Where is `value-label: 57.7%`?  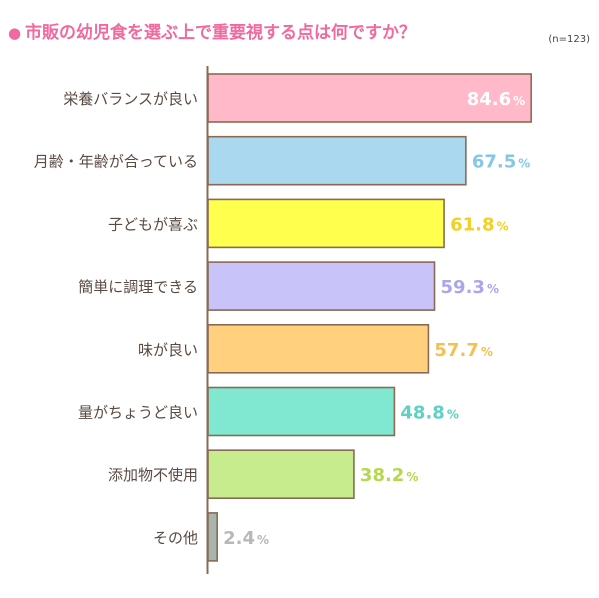 value-label: 57.7% is located at coordinates (463, 350).